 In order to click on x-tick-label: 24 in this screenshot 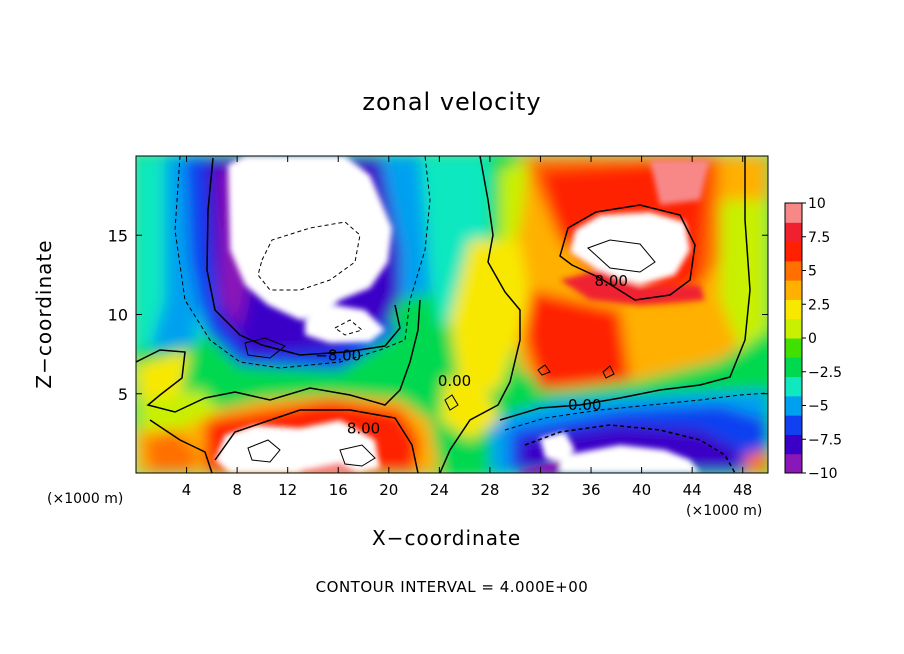, I will do `click(439, 490)`.